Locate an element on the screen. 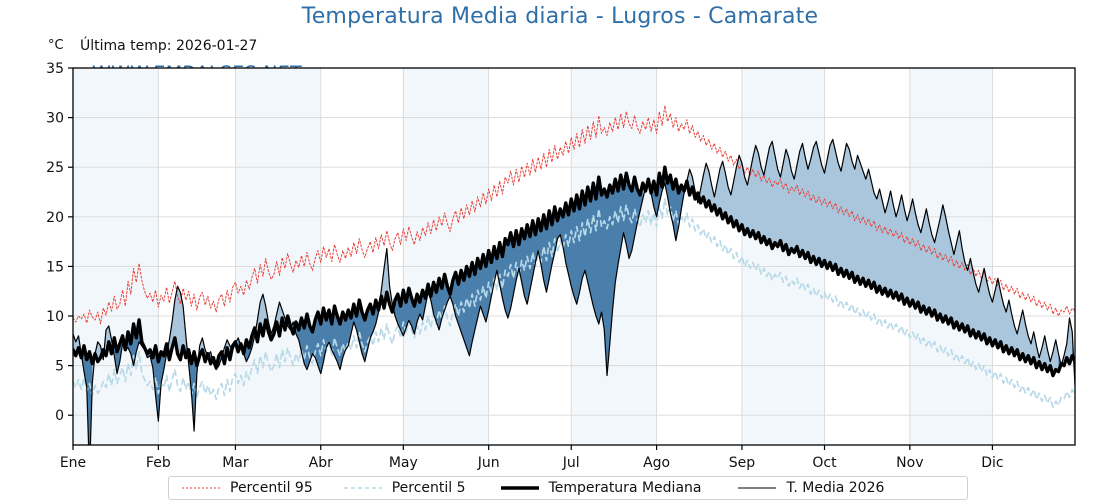 This screenshot has height=500, width=1120. legend-label-3: T. Media 2026 is located at coordinates (835, 488).